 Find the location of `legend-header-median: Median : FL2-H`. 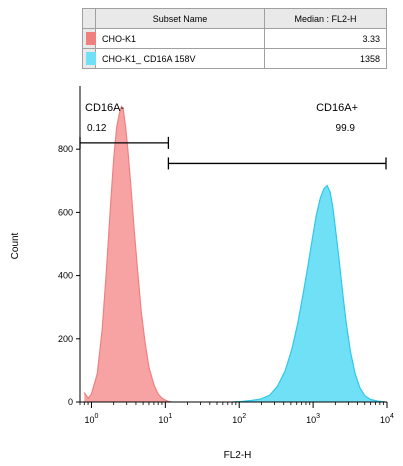

legend-header-median: Median : FL2-H is located at coordinates (325, 18).